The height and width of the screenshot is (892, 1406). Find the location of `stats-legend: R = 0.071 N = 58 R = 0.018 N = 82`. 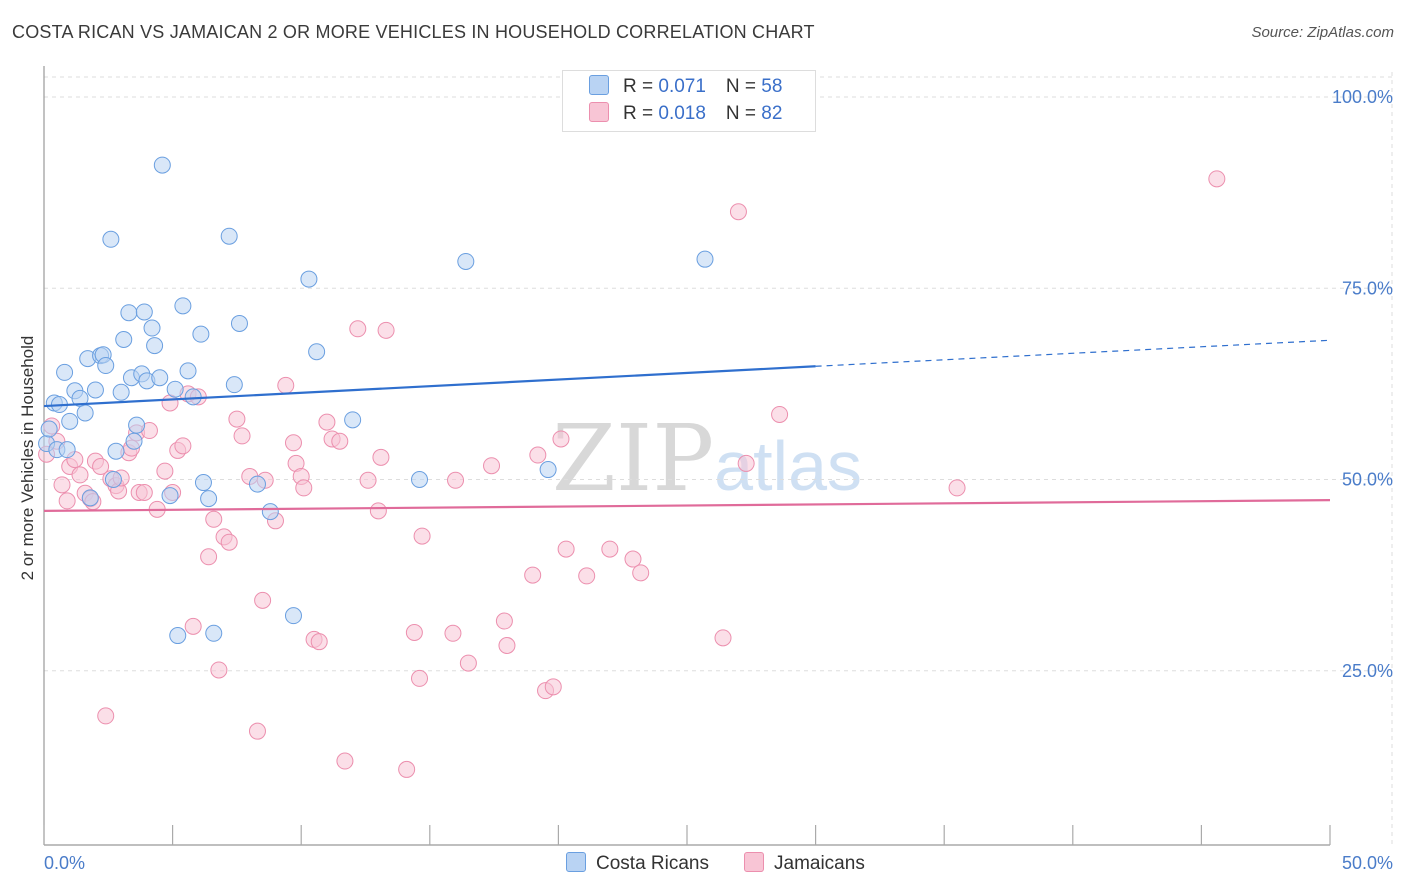

stats-legend: R = 0.071 N = 58 R = 0.018 N = 82 is located at coordinates (689, 101).